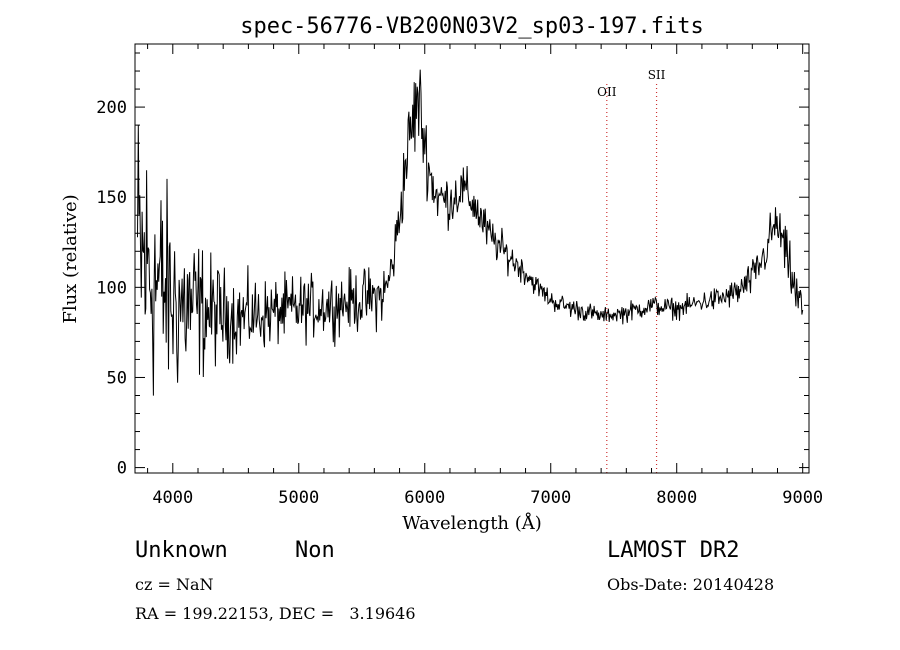  I want to click on x-tick-label: 4000, so click(172, 498).